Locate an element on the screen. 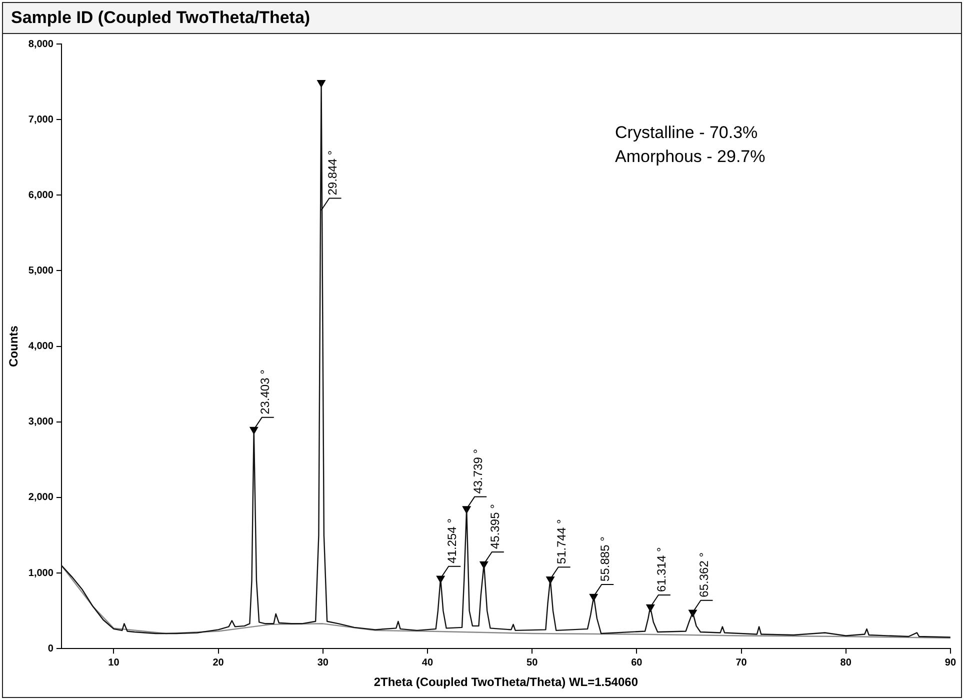 This screenshot has width=964, height=700. annotation: 43.739 ° is located at coordinates (477, 471).